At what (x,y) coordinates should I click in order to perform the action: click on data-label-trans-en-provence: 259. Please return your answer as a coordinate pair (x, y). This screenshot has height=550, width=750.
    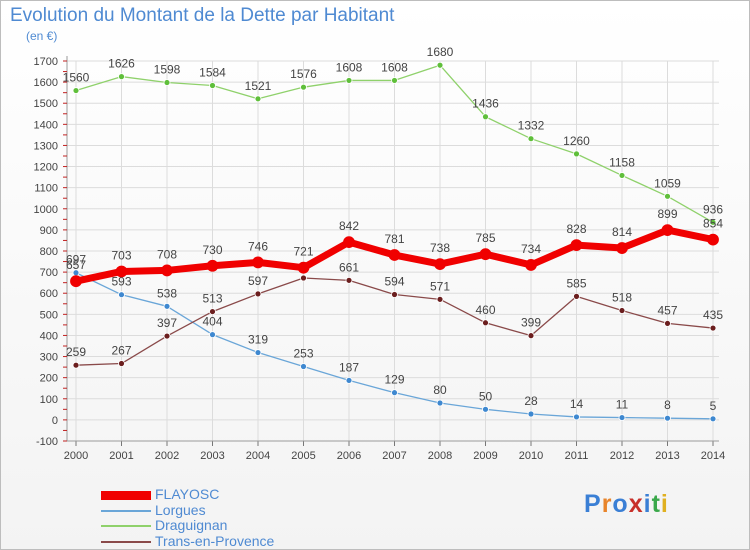
    Looking at the image, I should click on (76, 352).